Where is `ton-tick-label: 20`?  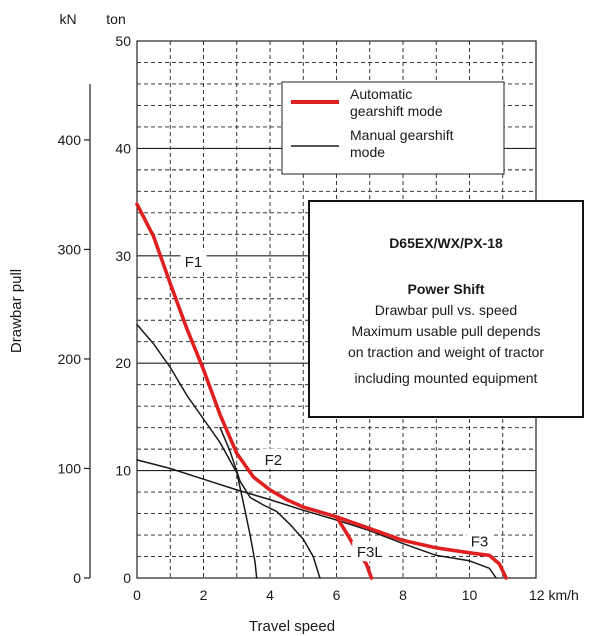 ton-tick-label: 20 is located at coordinates (123, 363).